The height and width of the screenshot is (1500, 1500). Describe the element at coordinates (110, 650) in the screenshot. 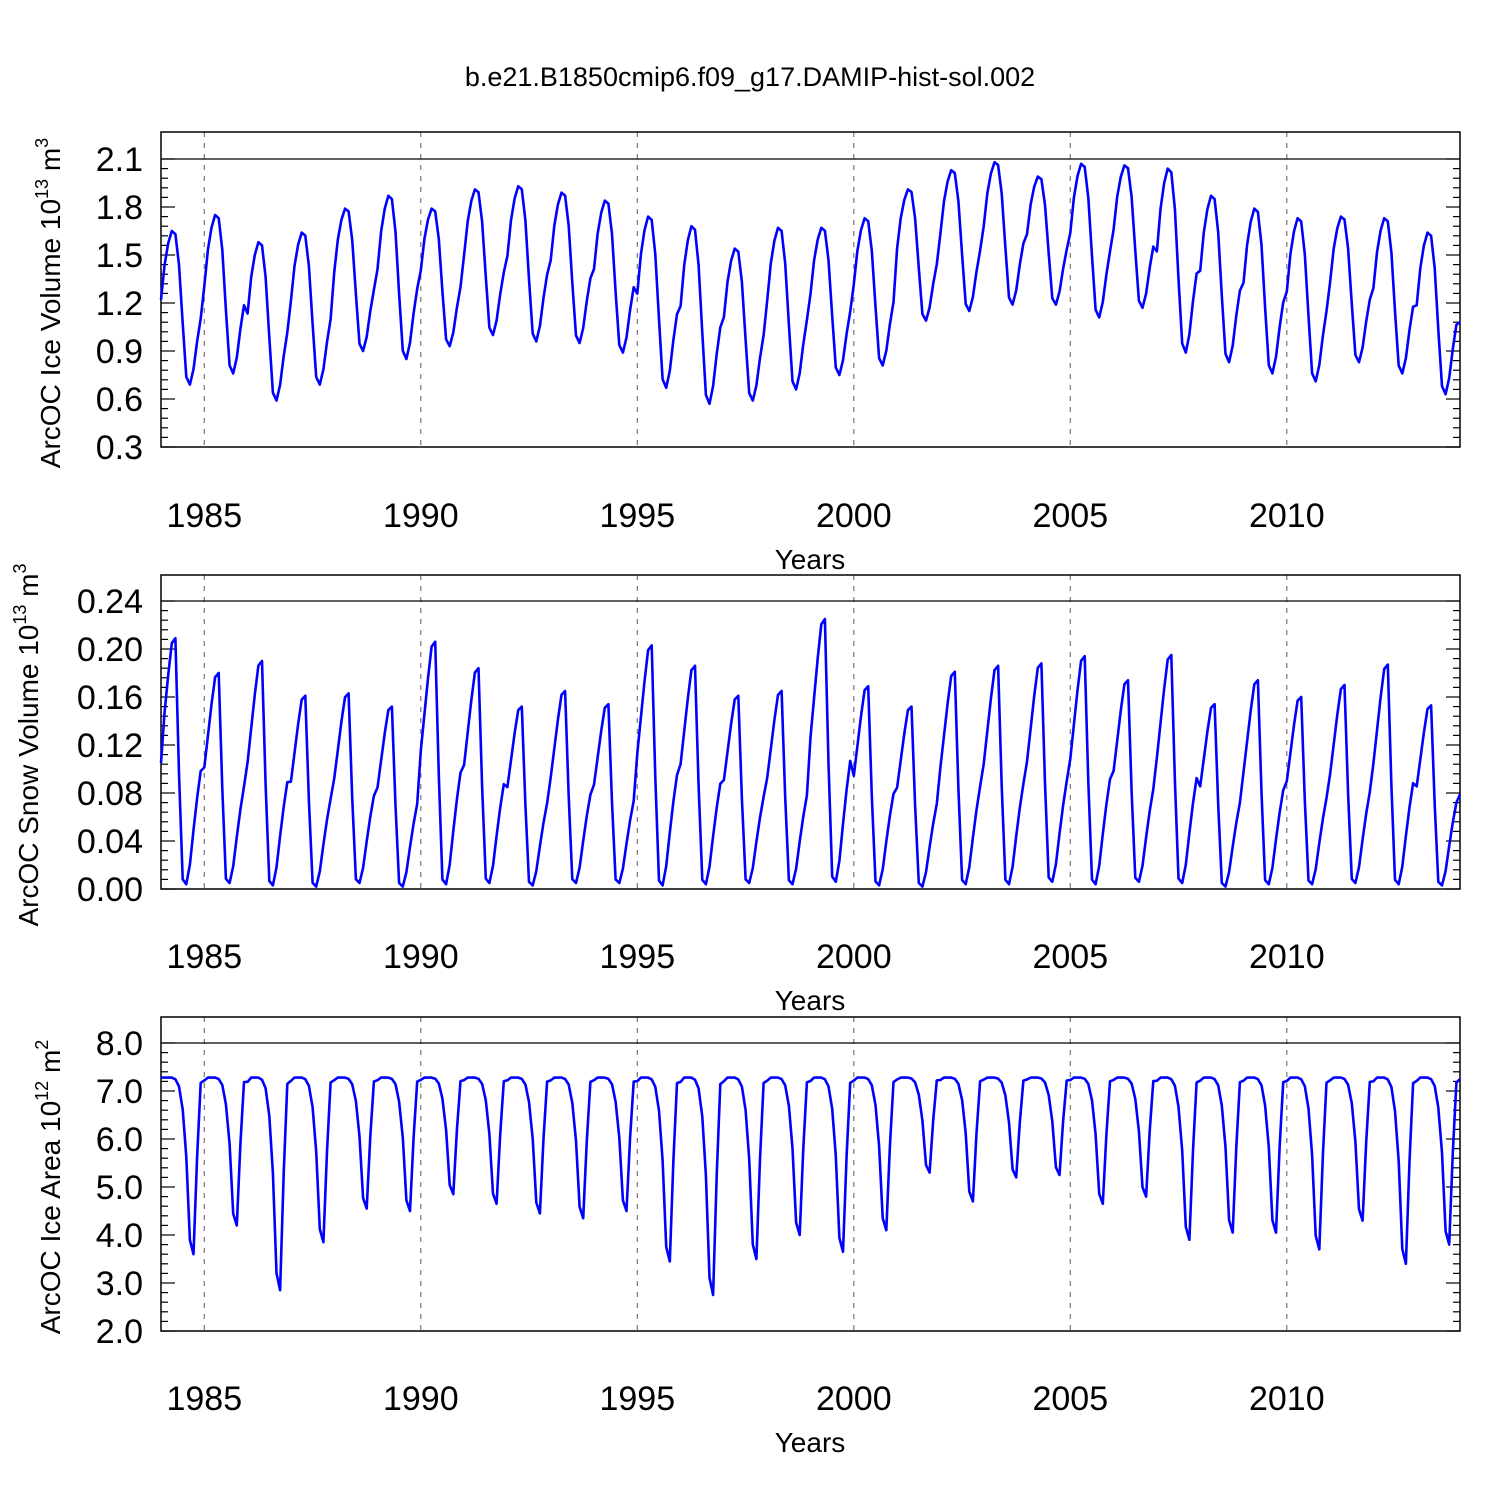

I see `y-tick-label: 0.20` at that location.